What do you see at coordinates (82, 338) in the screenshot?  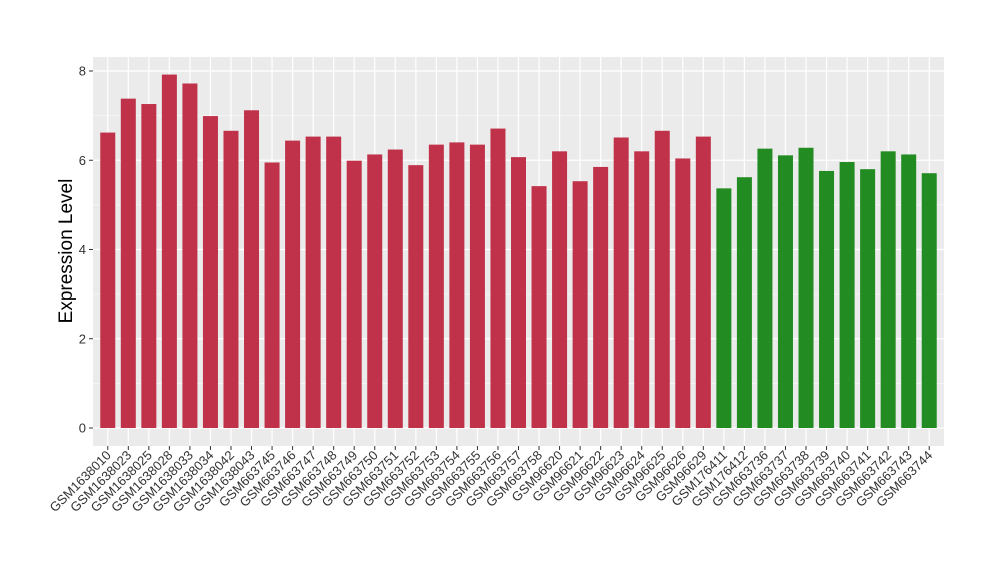 I see `y-tick-label: 2` at bounding box center [82, 338].